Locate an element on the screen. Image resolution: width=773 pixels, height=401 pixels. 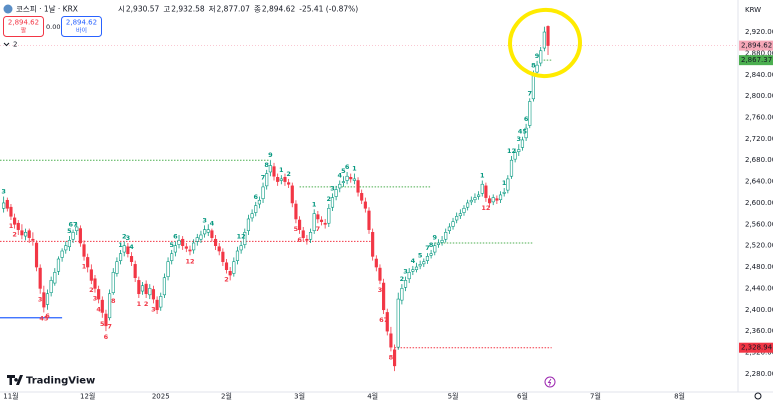
ohlc-label: 저 is located at coordinates (212, 9).